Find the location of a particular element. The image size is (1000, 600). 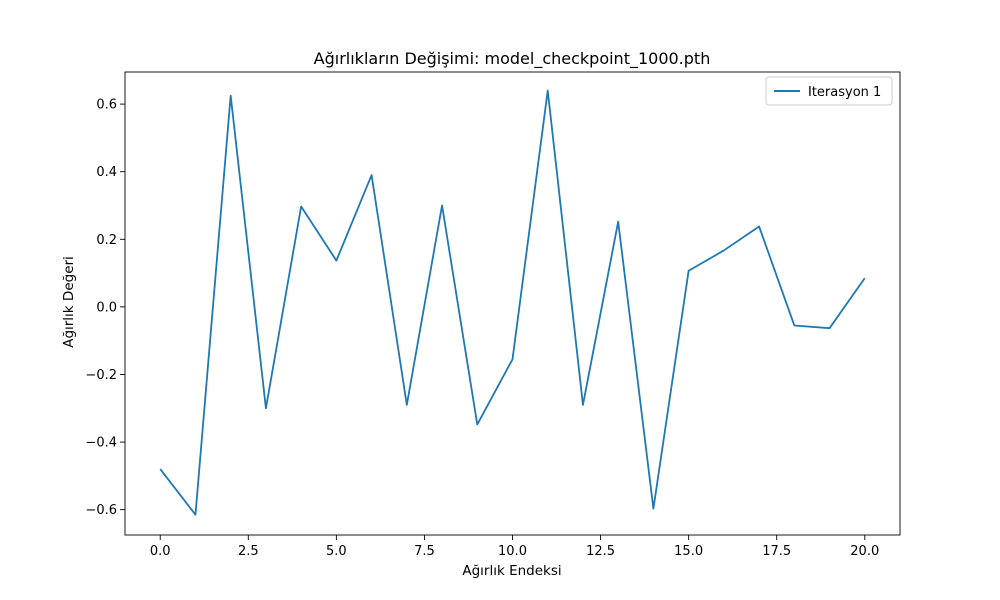

x-tick-label: 12.5 is located at coordinates (600, 551).